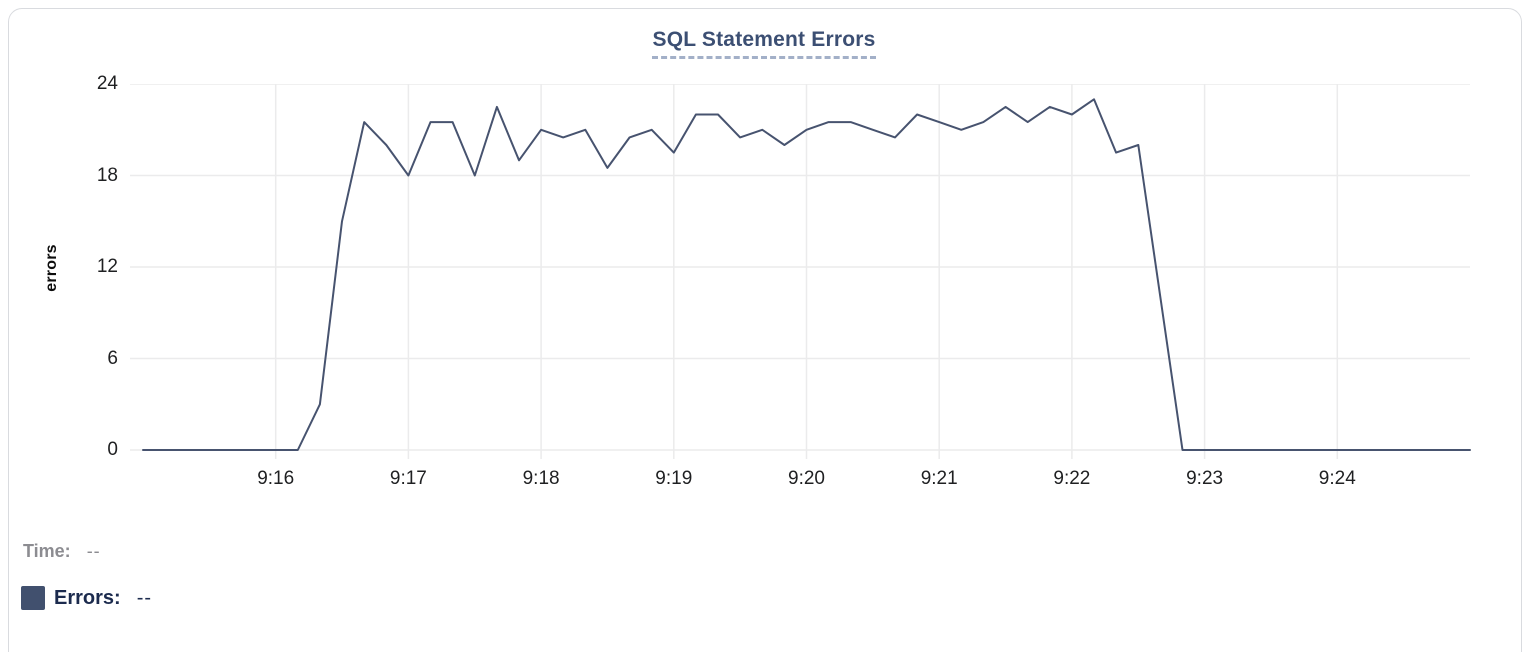 The height and width of the screenshot is (652, 1528). I want to click on tooltip-time-row: Time: --, so click(62, 551).